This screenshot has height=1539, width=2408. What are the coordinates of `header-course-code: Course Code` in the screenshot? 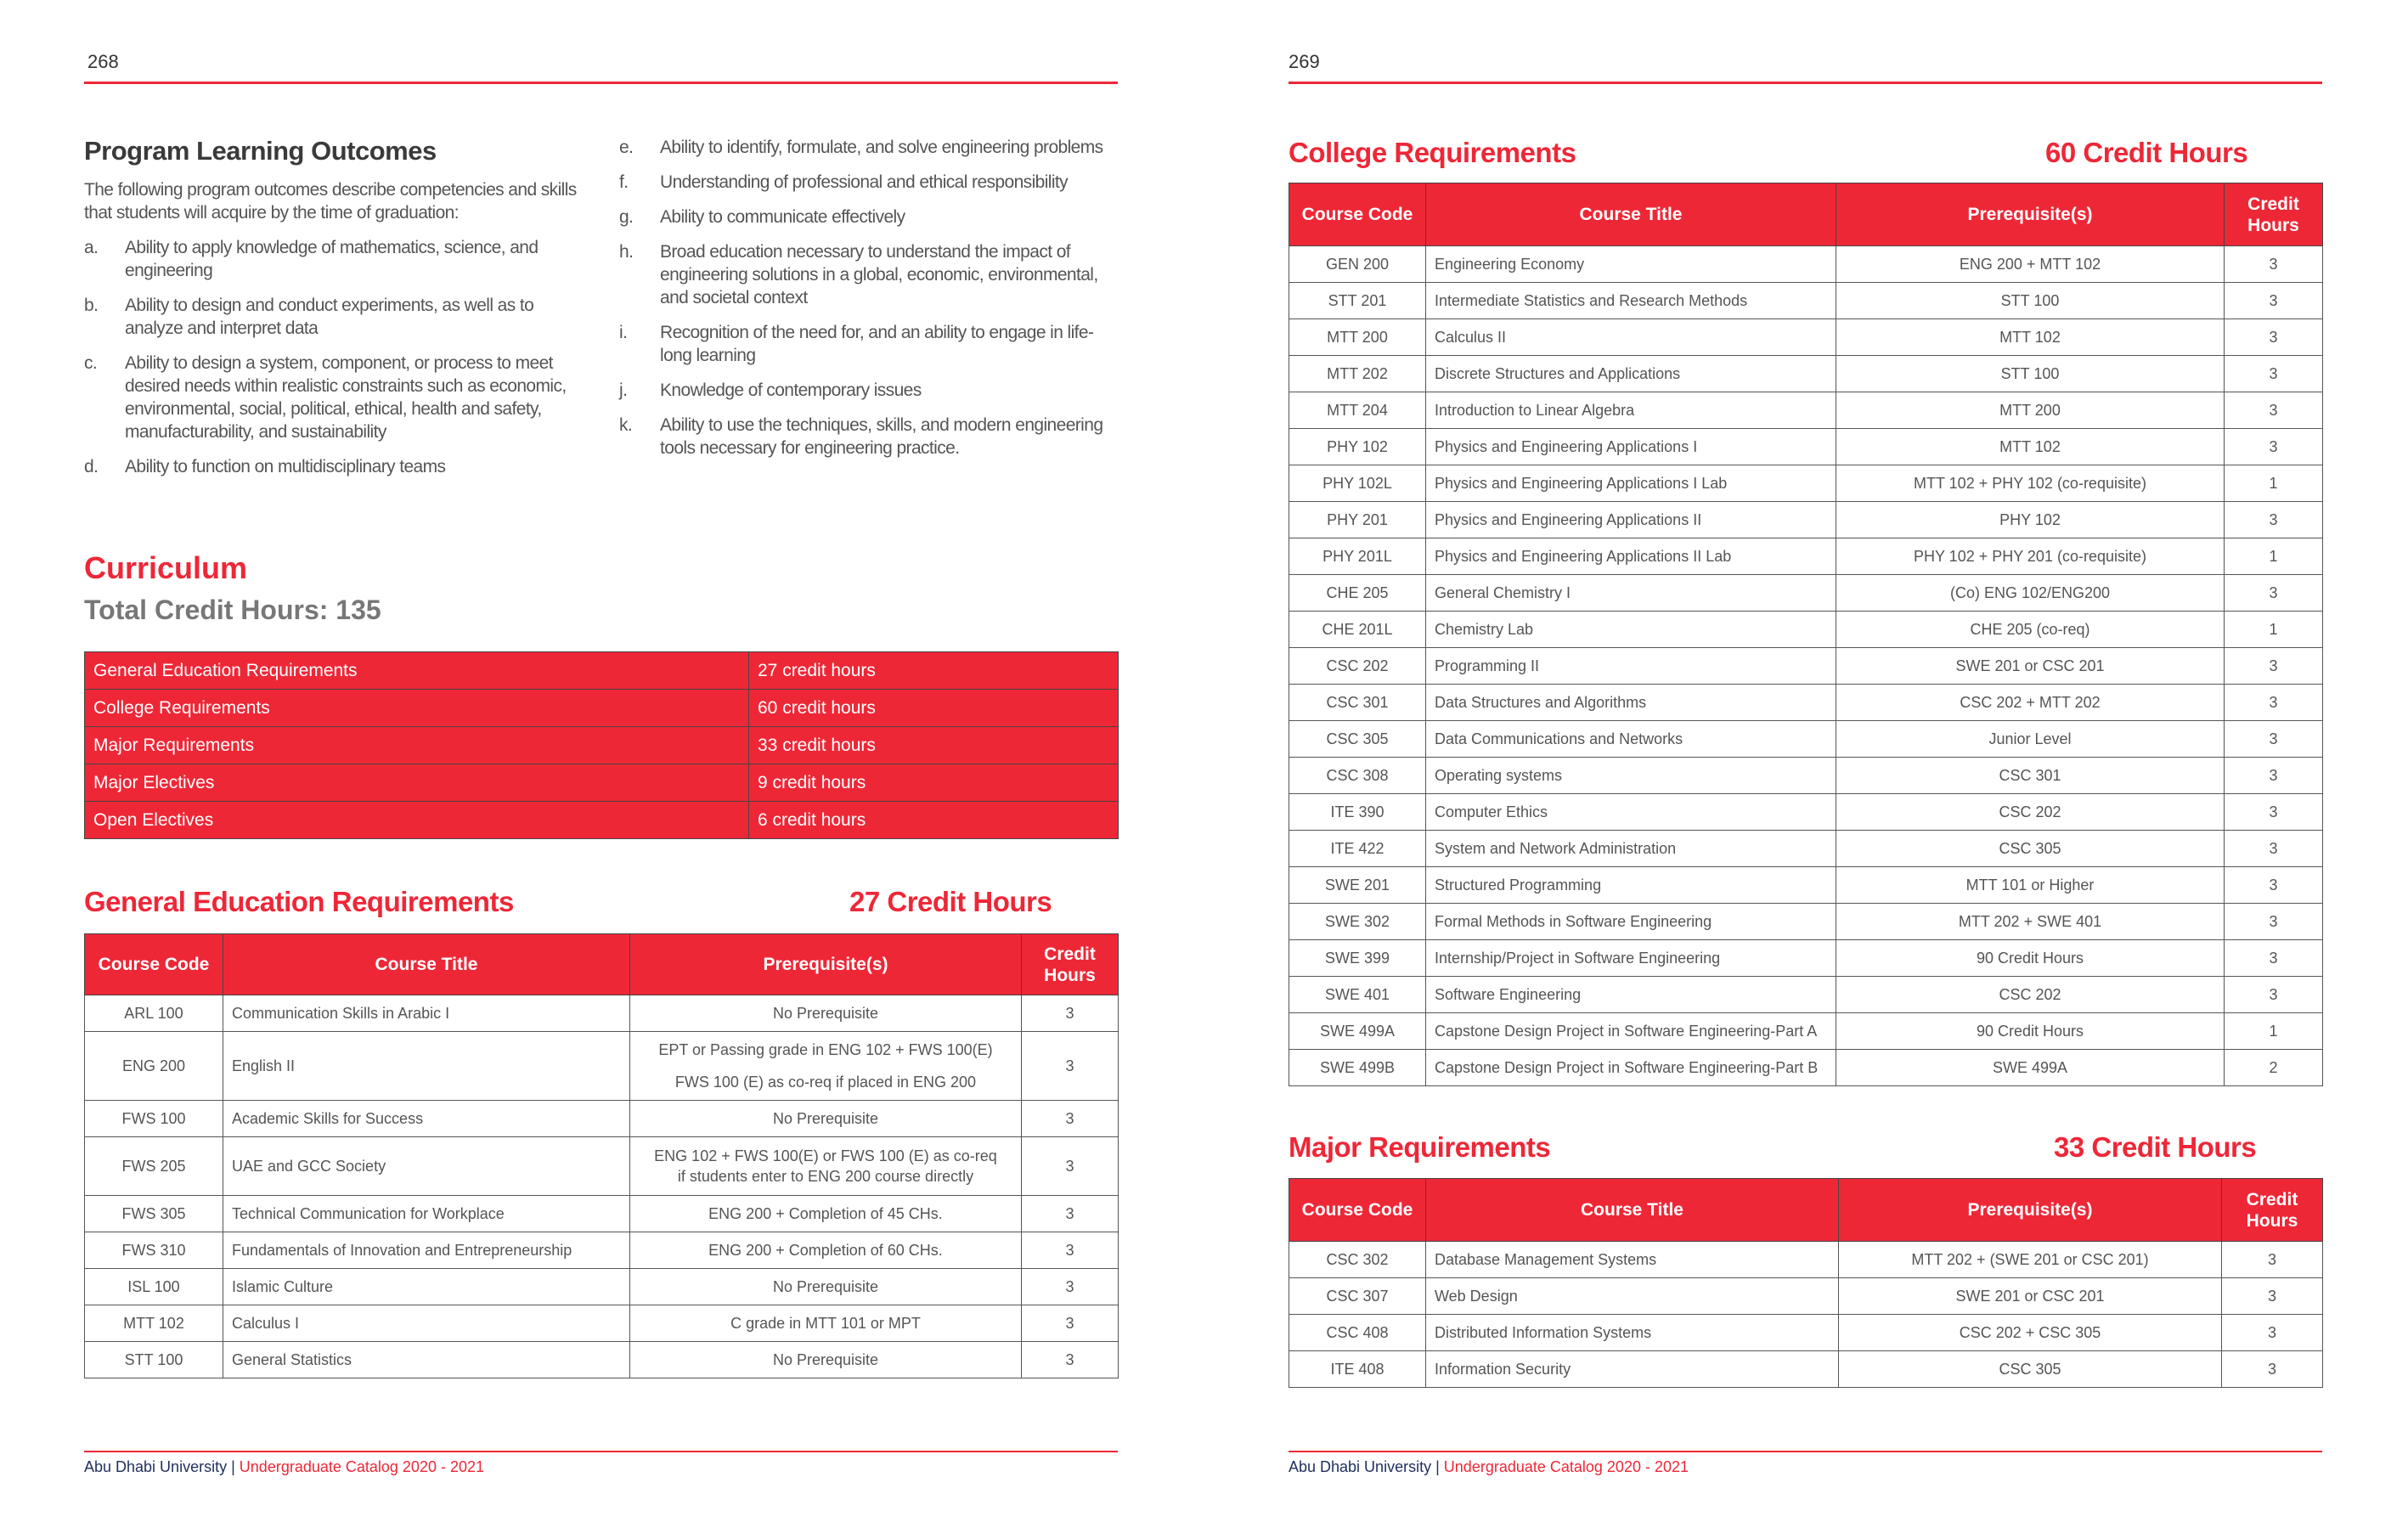 It's located at (1357, 214).